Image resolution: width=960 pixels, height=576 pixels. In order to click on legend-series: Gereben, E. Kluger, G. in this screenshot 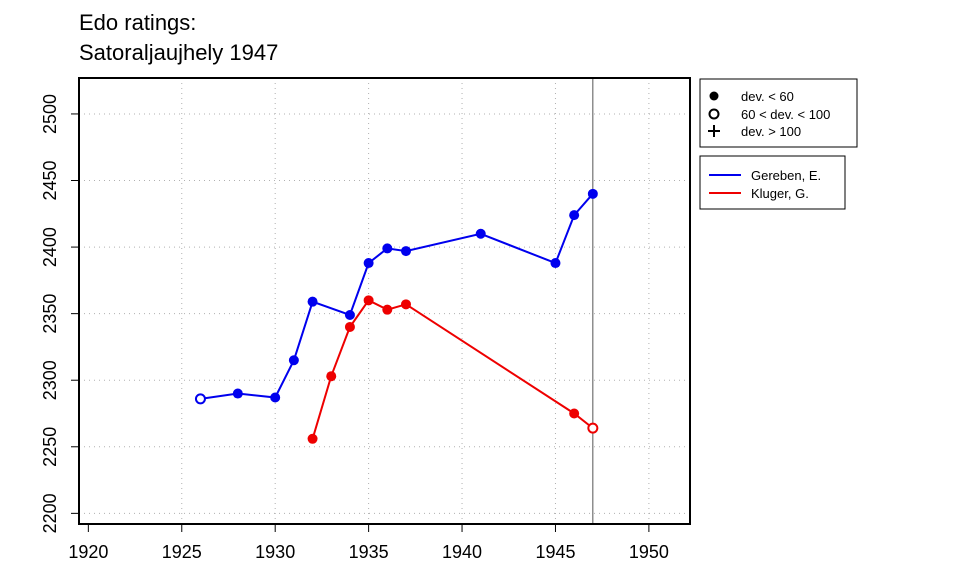, I will do `click(772, 182)`.